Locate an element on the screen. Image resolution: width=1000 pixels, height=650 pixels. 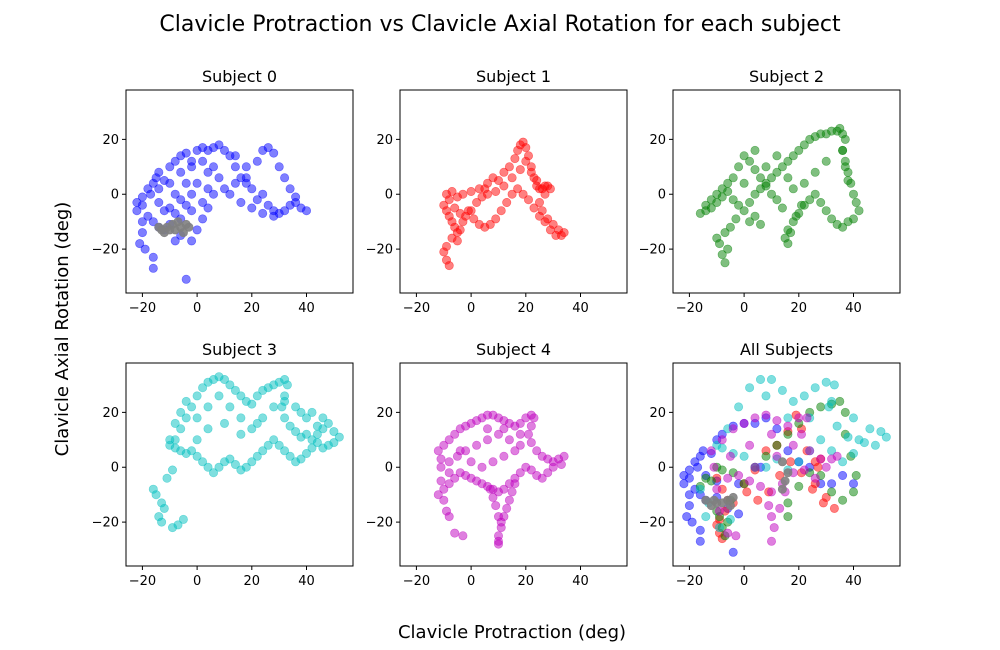
subplot-title: Subject 1 is located at coordinates (513, 76).